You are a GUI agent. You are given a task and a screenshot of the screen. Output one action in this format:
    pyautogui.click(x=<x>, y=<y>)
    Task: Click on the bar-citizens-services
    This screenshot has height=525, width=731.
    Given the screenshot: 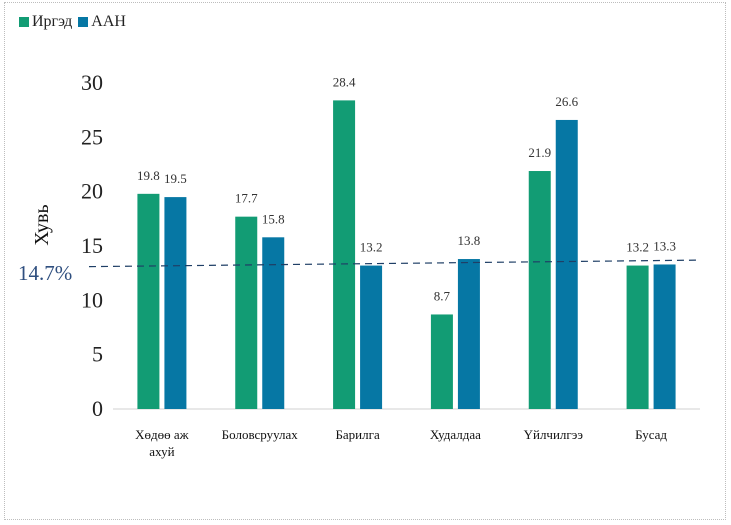 What is the action you would take?
    pyautogui.click(x=539, y=290)
    